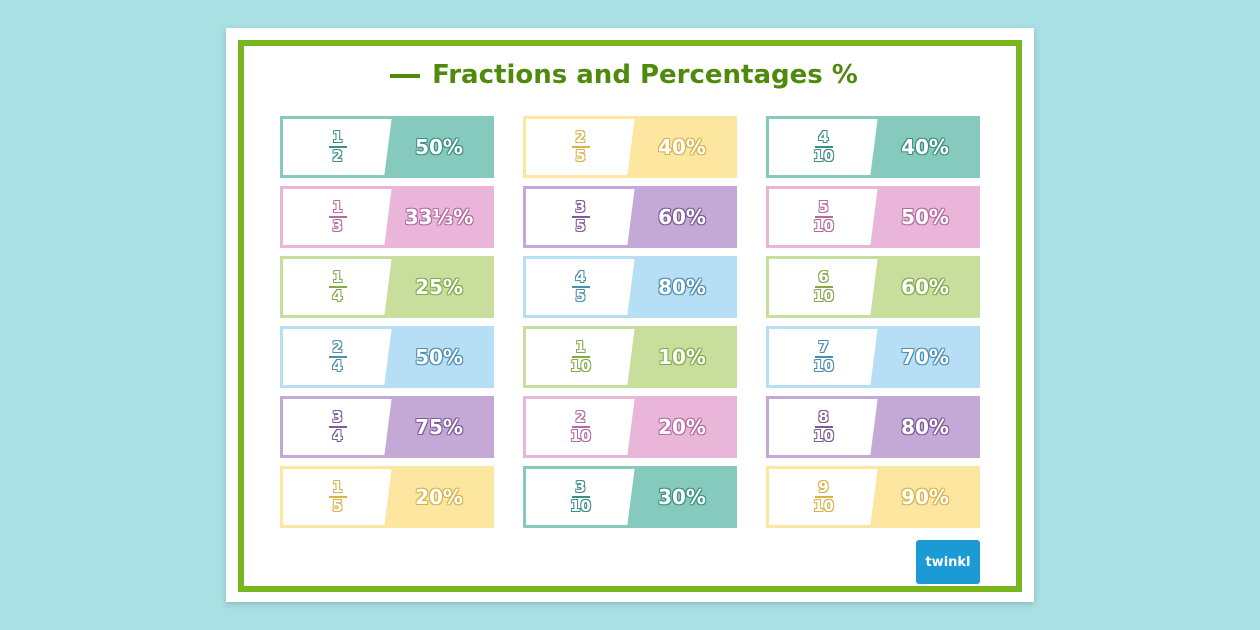 The image size is (1260, 630). Describe the element at coordinates (925, 357) in the screenshot. I see `percentage-box: 70%` at that location.